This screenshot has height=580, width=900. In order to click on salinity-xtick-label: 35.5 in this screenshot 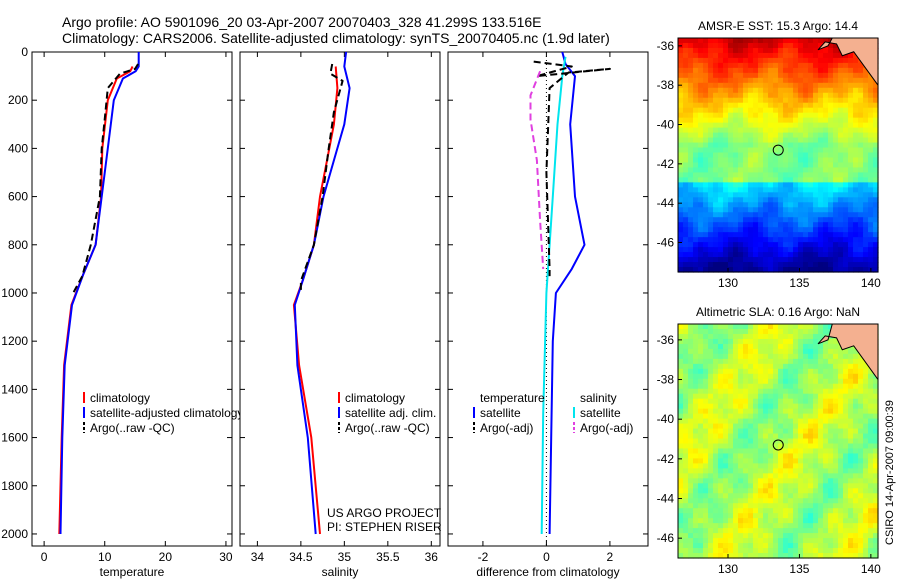, I will do `click(388, 557)`.